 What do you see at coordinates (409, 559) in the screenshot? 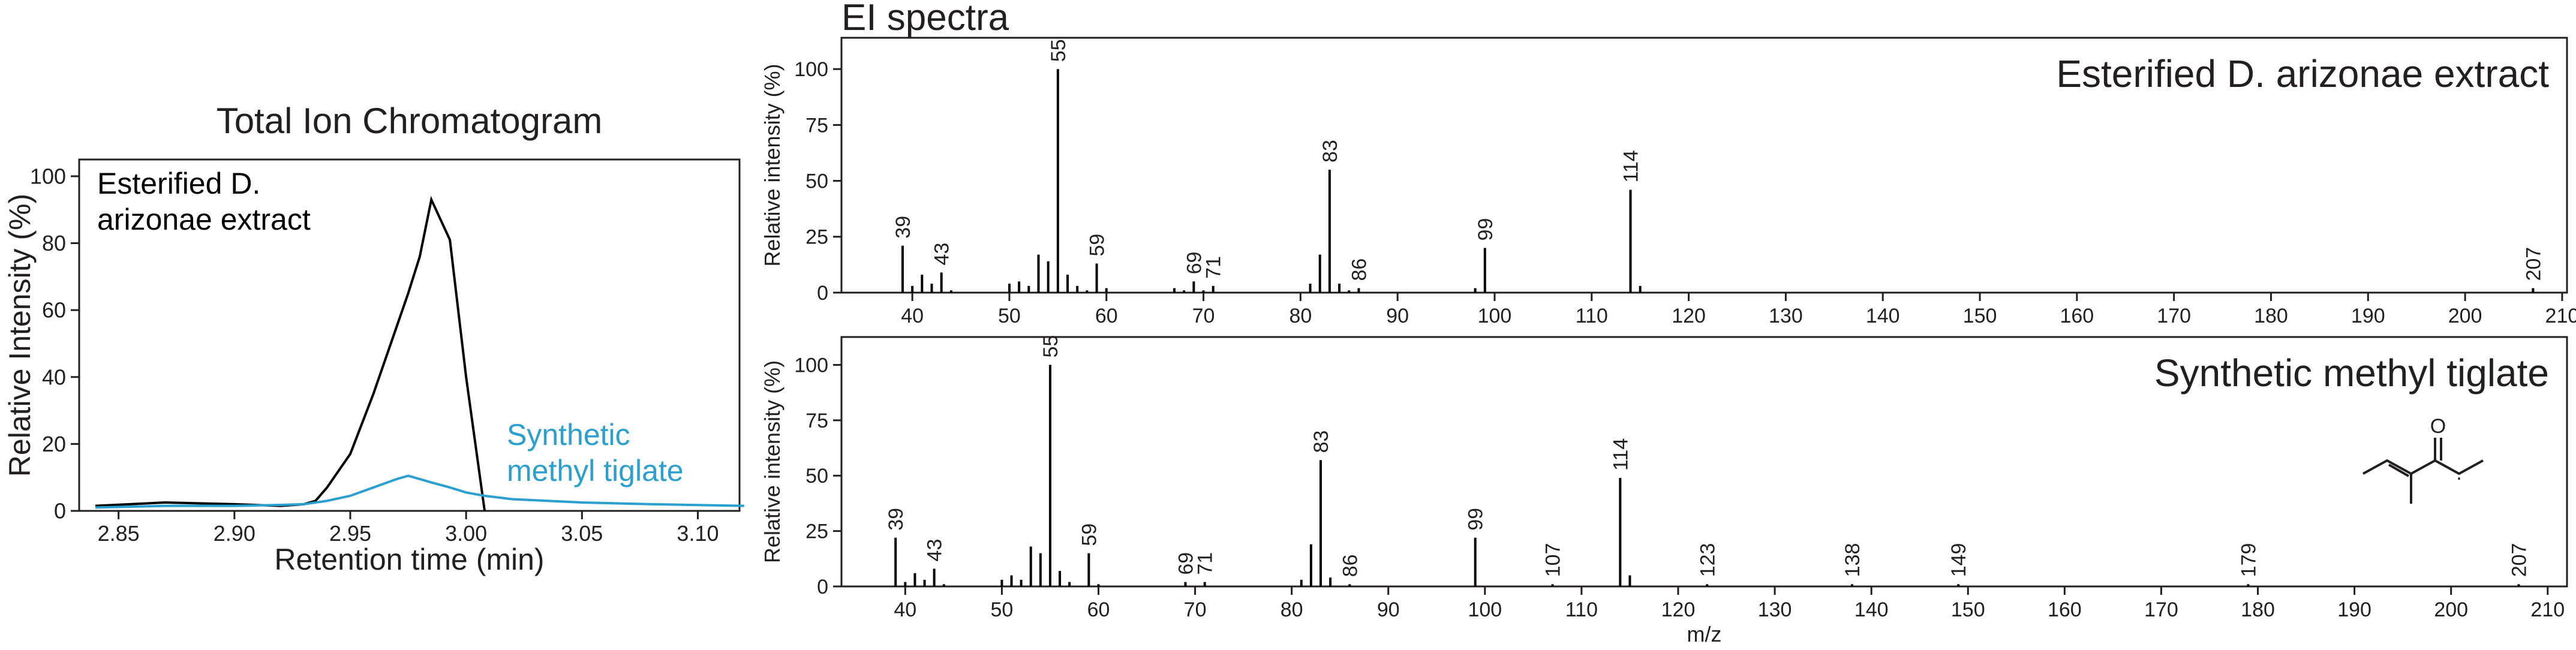
I see `x-axis-label: Retention time (min)` at bounding box center [409, 559].